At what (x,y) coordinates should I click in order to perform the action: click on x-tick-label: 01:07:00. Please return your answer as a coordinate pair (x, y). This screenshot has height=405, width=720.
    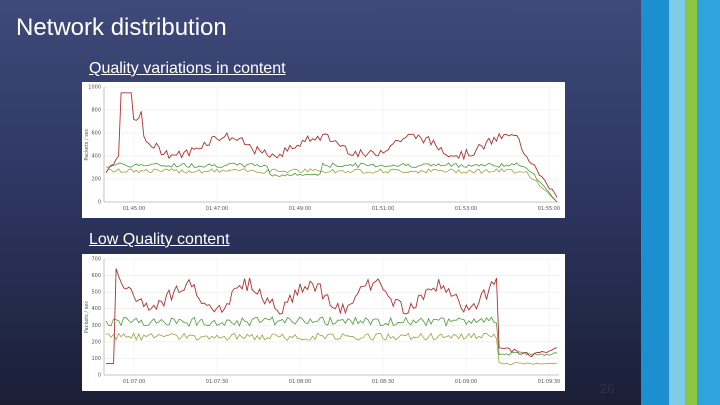
    Looking at the image, I should click on (134, 382).